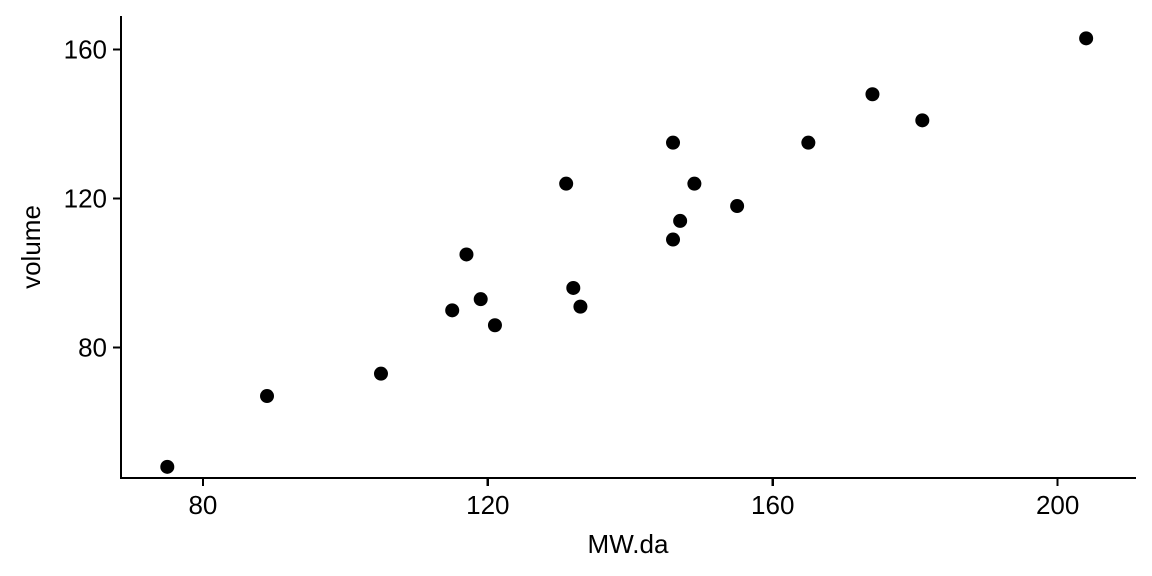 Image resolution: width=1152 pixels, height=576 pixels. I want to click on y-axis-title: volume, so click(31, 247).